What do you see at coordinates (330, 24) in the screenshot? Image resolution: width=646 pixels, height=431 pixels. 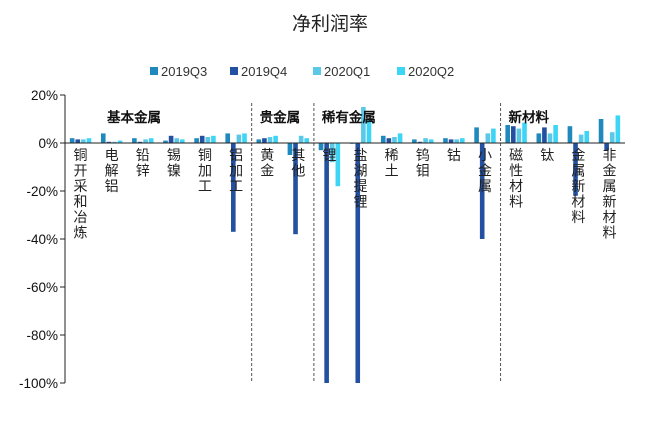 I see `chart-title: 净利润率` at bounding box center [330, 24].